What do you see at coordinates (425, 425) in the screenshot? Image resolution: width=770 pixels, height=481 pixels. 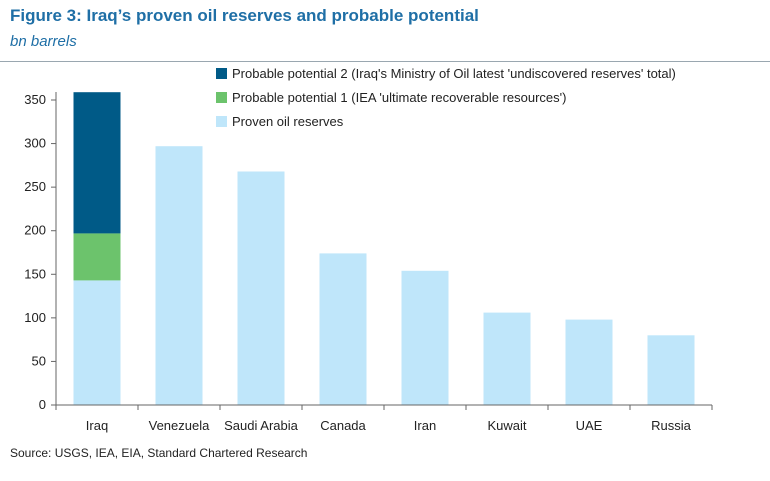 I see `x-tick-label: Iran` at bounding box center [425, 425].